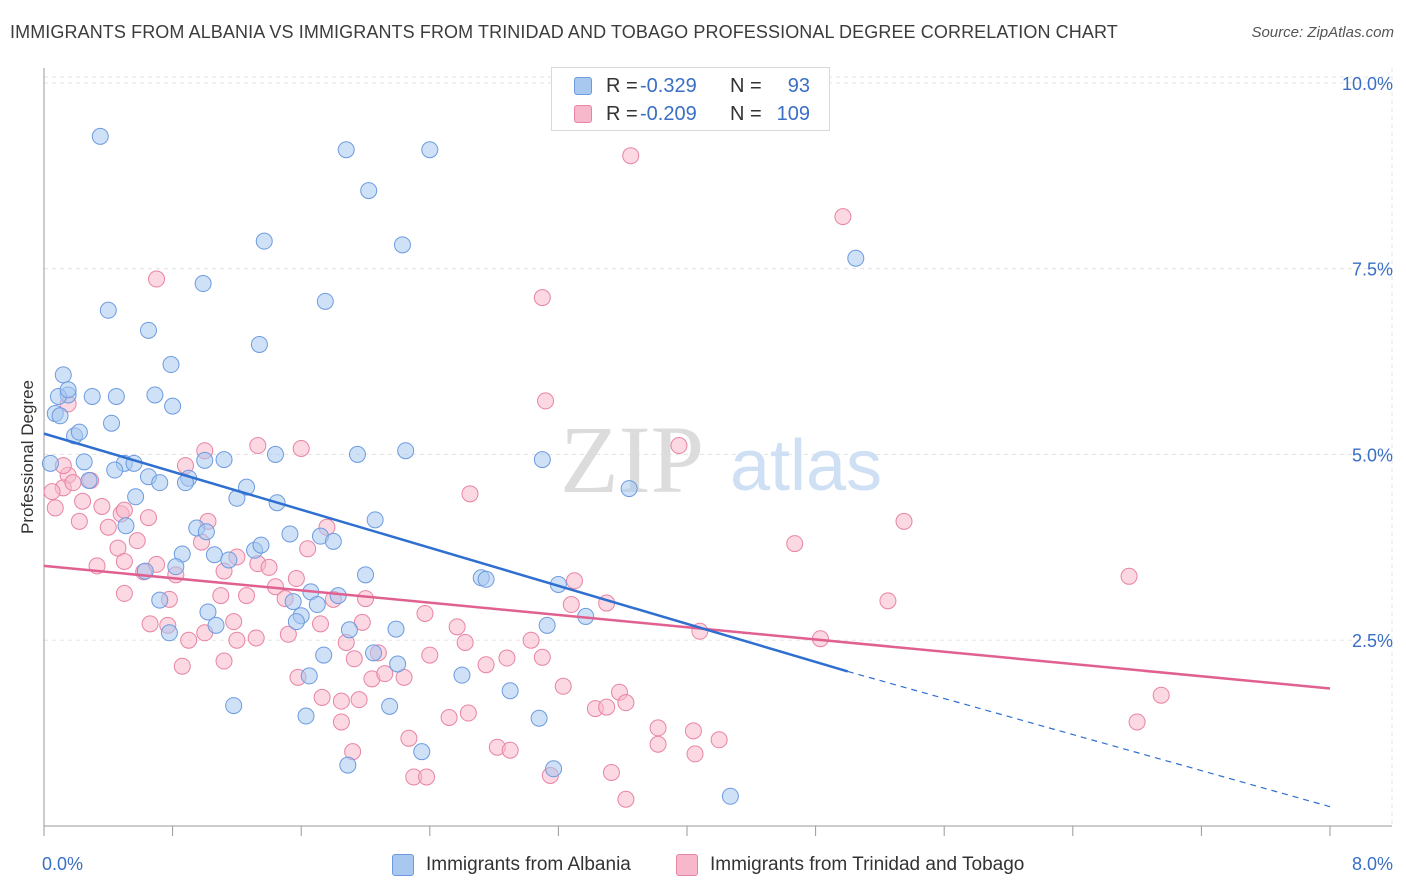  Describe the element at coordinates (1372, 455) in the screenshot. I see `y-tick-label: 5.0%` at that location.